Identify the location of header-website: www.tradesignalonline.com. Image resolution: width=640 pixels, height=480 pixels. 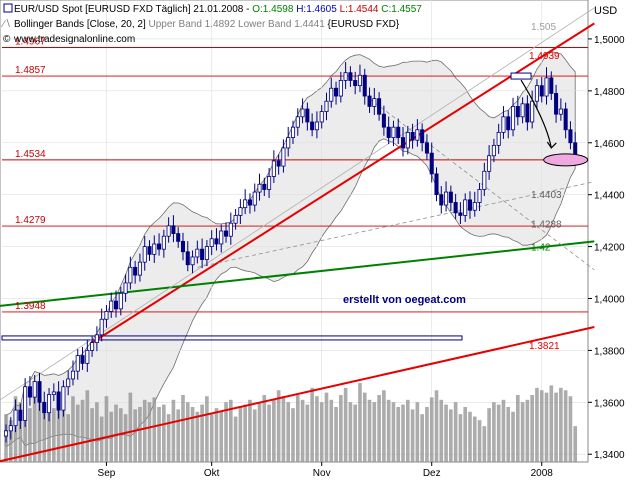
(74, 39).